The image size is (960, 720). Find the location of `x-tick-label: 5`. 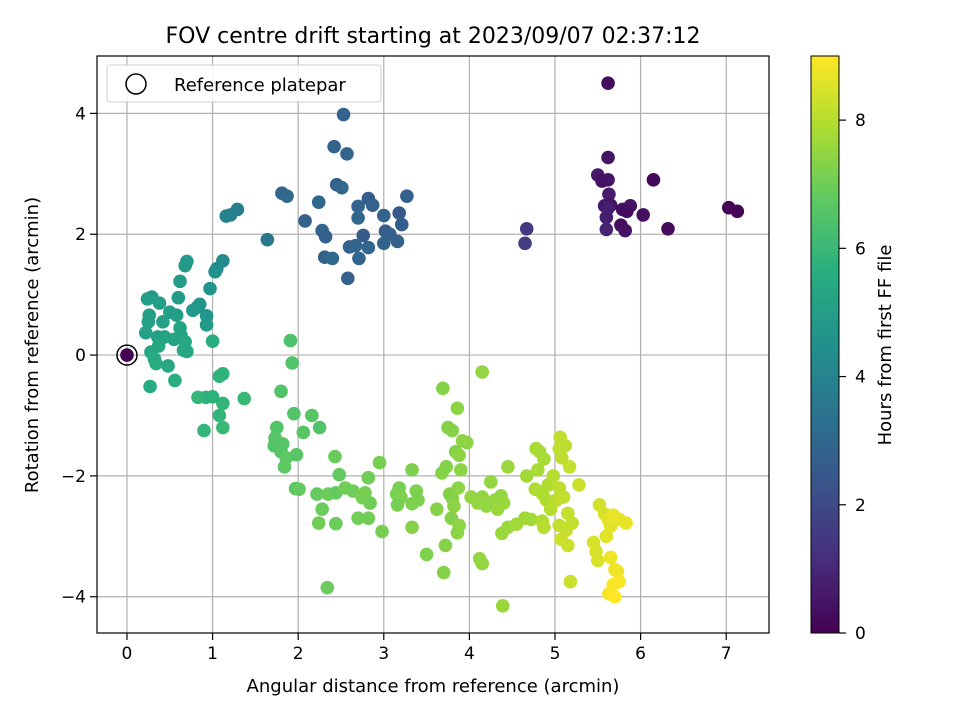

x-tick-label: 5 is located at coordinates (555, 654).